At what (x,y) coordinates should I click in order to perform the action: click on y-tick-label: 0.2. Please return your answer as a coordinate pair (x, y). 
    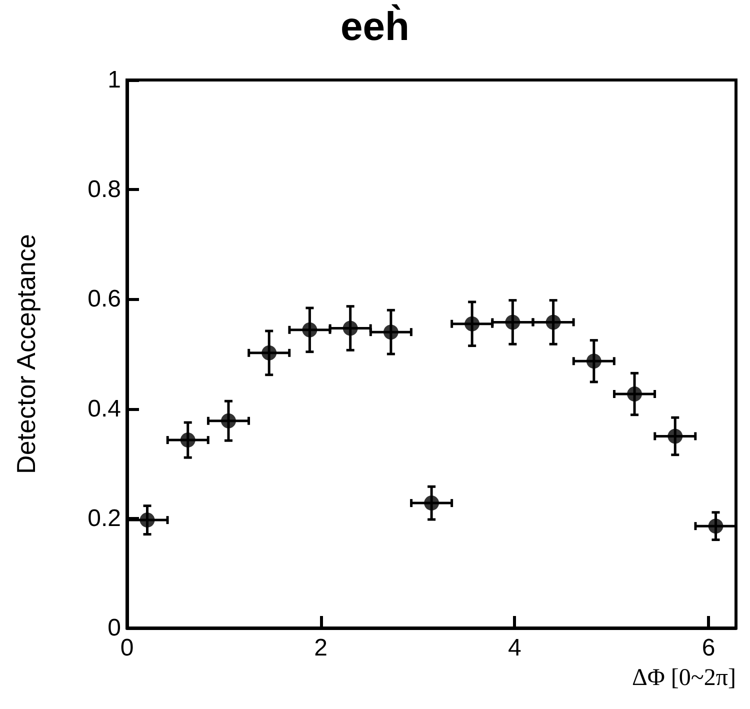
    Looking at the image, I should click on (104, 518).